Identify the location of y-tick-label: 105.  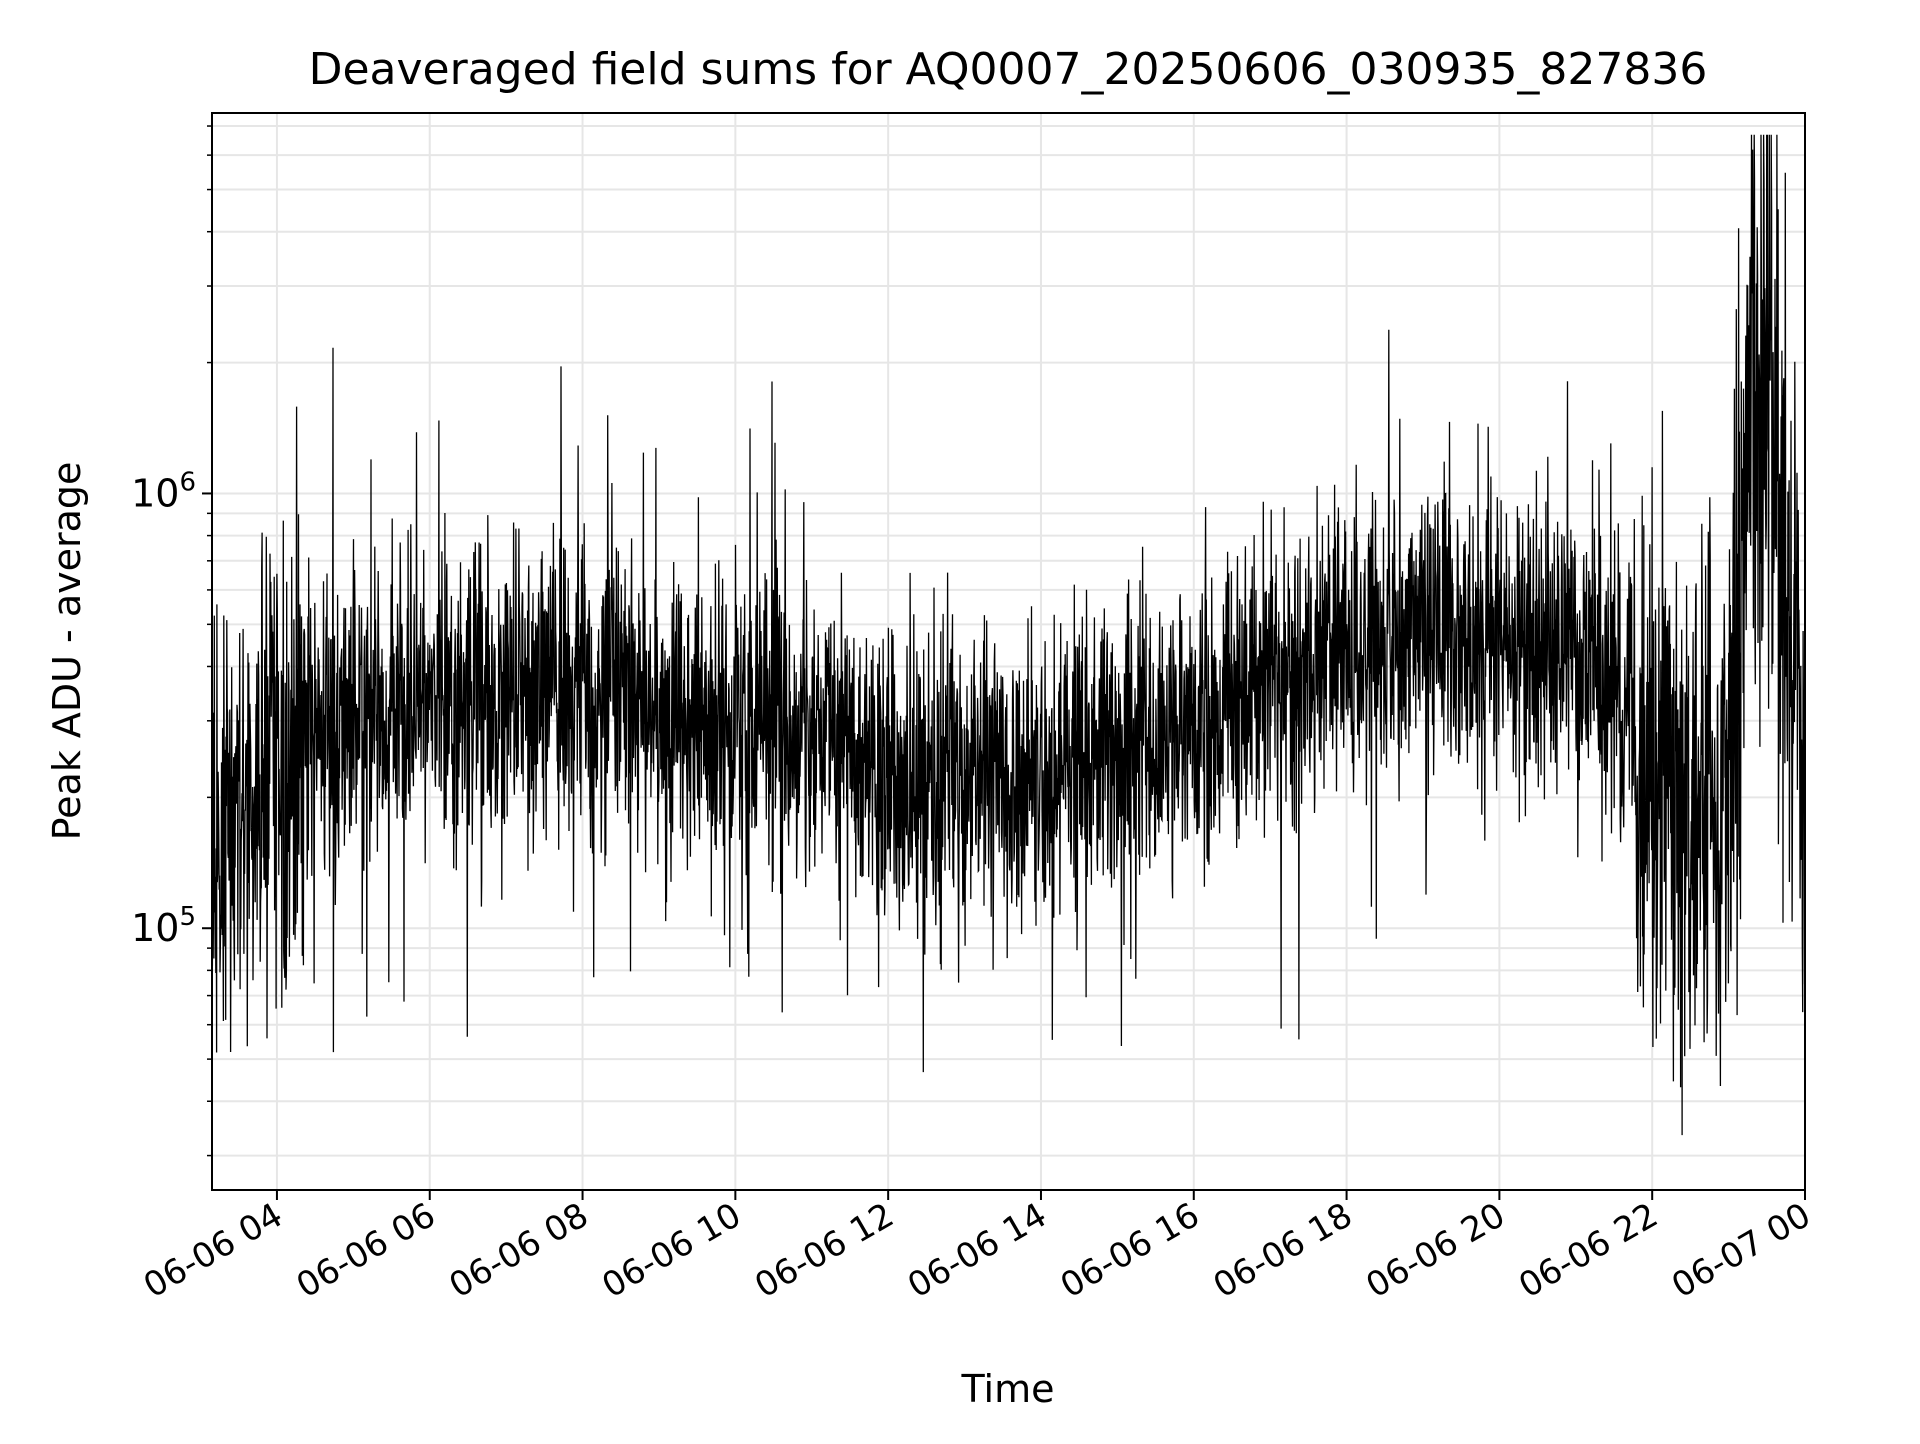
(163, 926).